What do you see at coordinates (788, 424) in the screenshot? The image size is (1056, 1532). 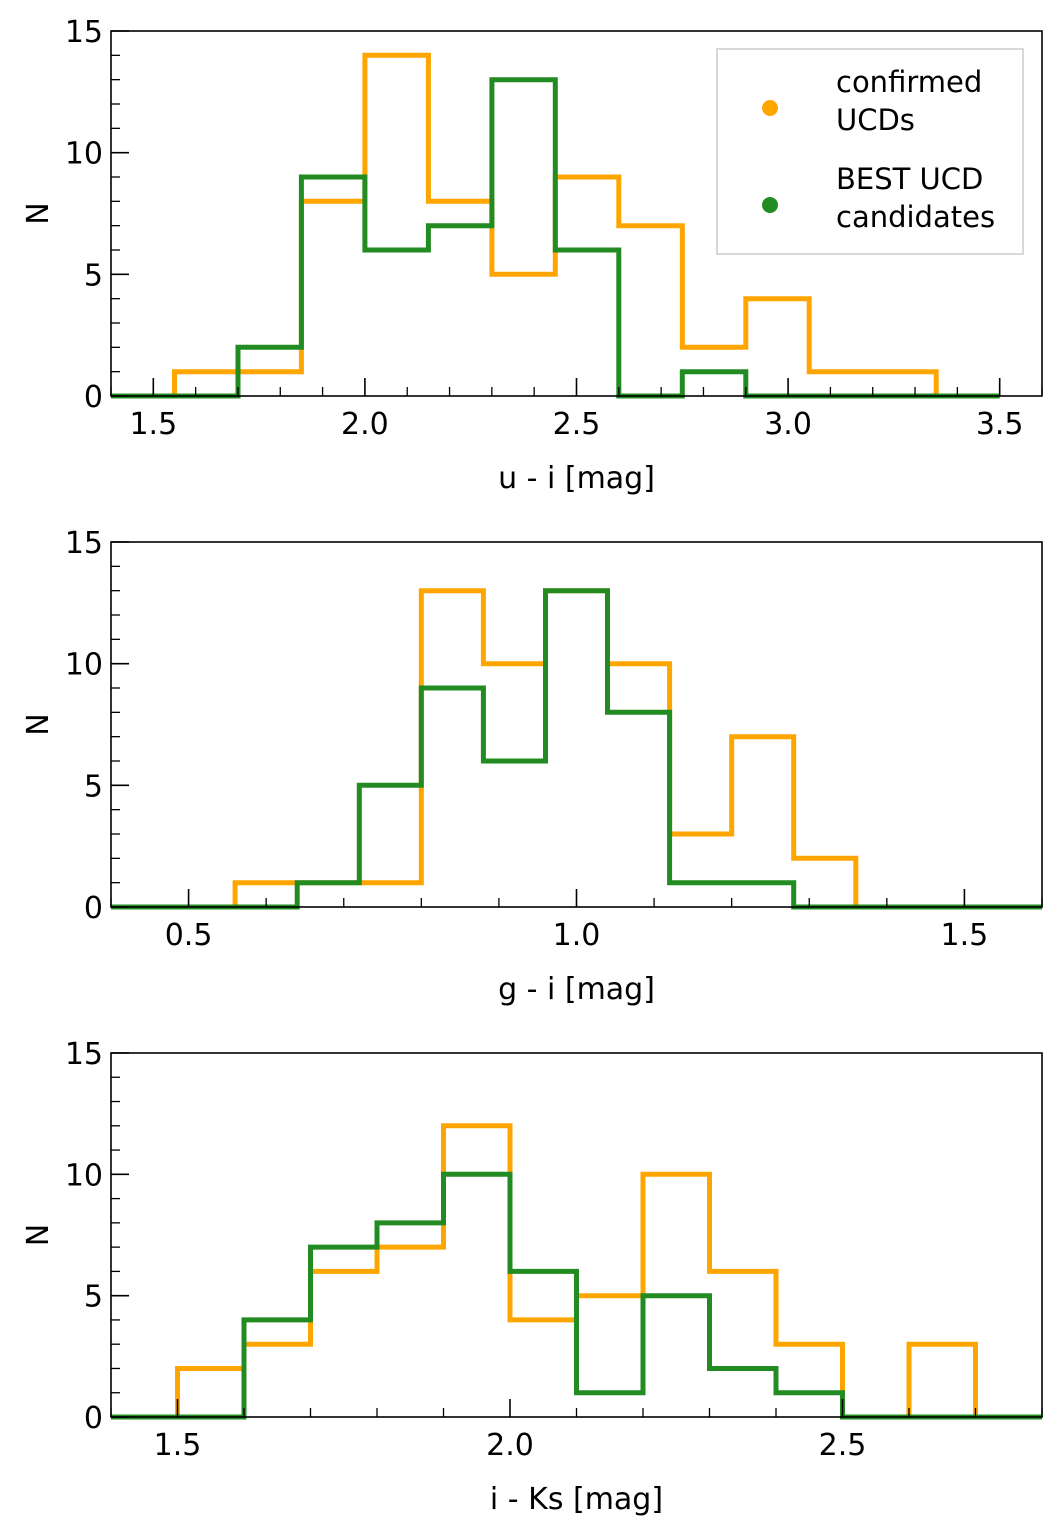 I see `x-tick-label: 3.0` at bounding box center [788, 424].